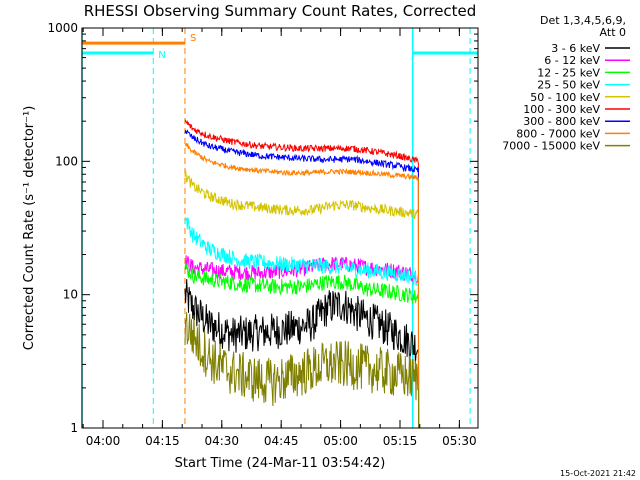 Image resolution: width=640 pixels, height=480 pixels. Describe the element at coordinates (103, 441) in the screenshot. I see `x-tick-label-0: 04:00` at that location.